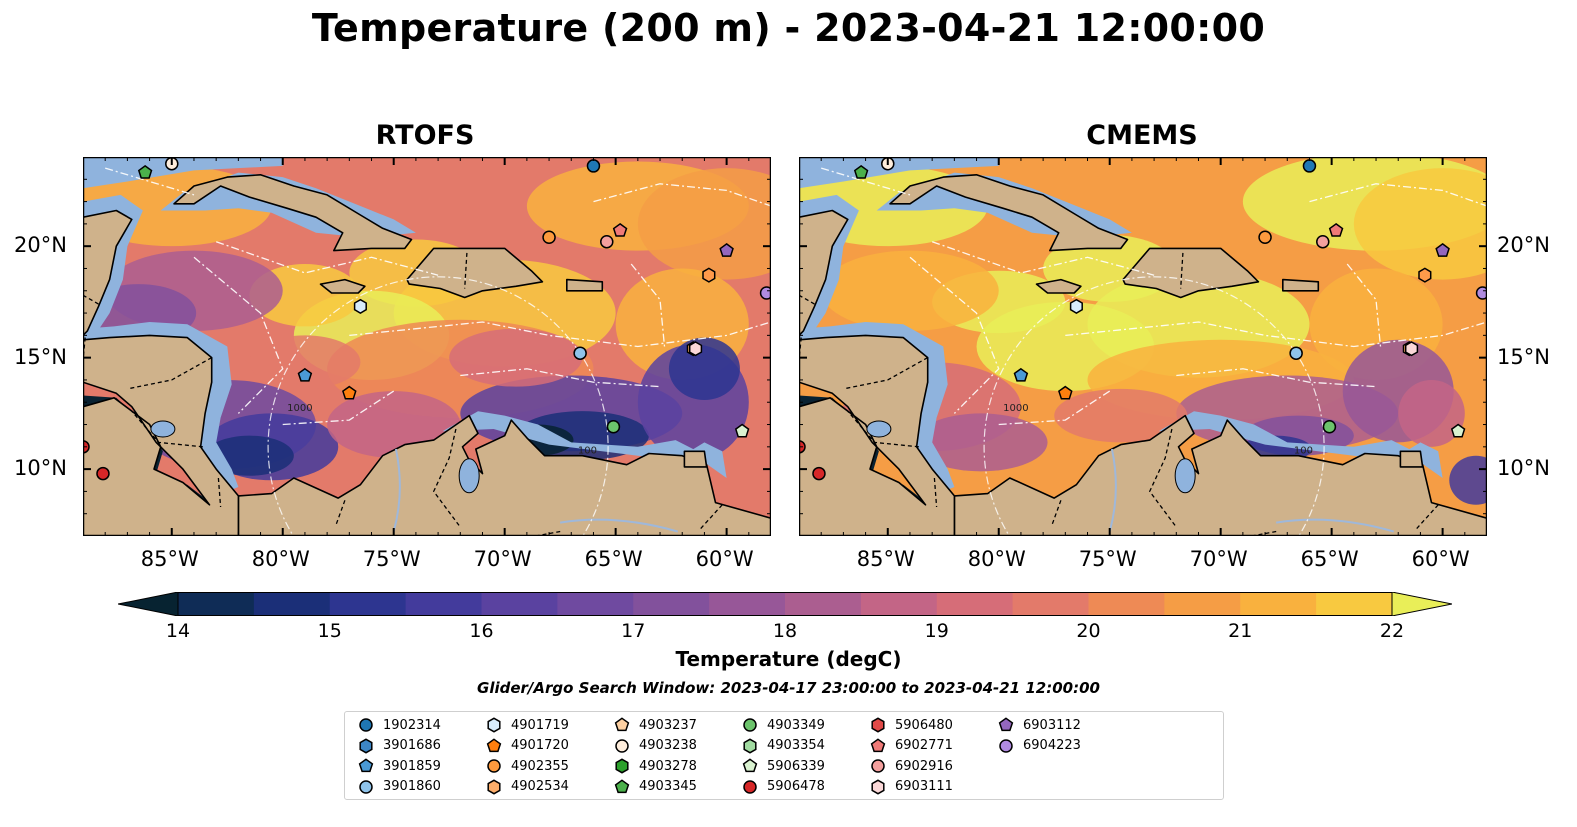 This screenshot has height=827, width=1577. I want to click on legend-item-5906478: 5906478, so click(783, 787).